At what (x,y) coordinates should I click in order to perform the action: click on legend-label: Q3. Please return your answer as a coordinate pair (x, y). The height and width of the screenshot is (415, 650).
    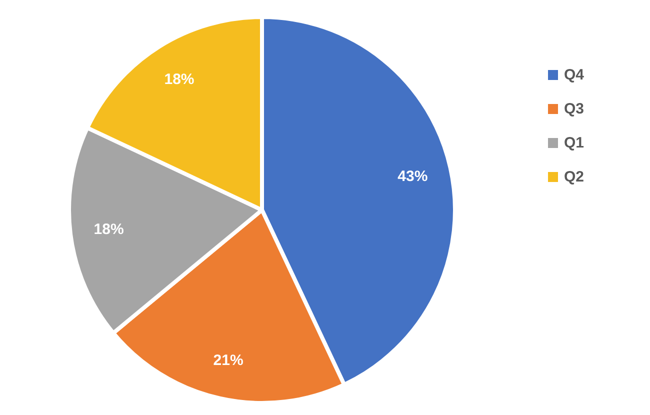
    Looking at the image, I should click on (574, 109).